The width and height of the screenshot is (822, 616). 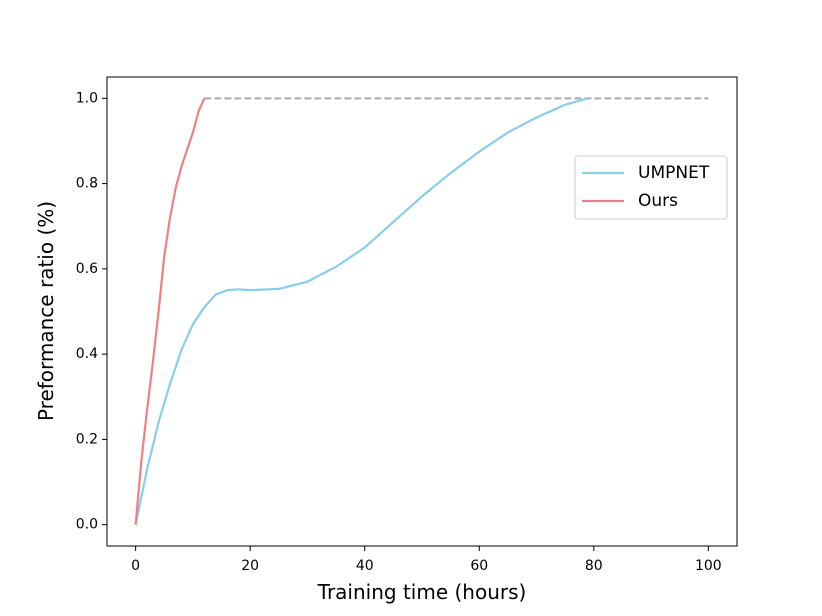 I want to click on line, so click(x=170, y=311).